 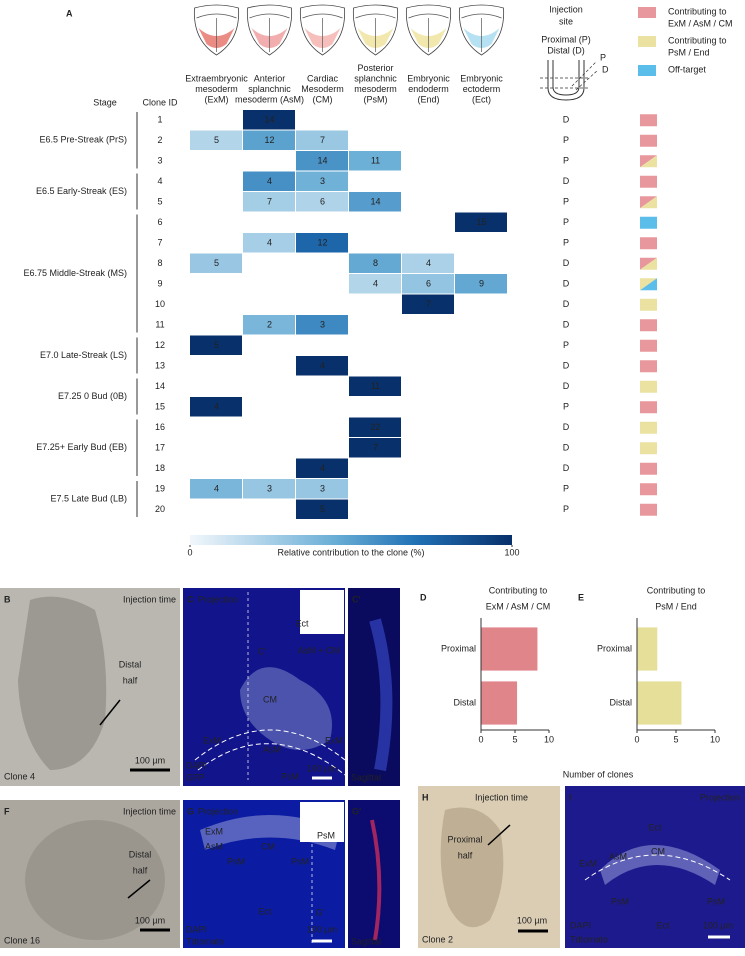 What do you see at coordinates (269, 99) in the screenshot?
I see `column-header: mesoderm (AsM)` at bounding box center [269, 99].